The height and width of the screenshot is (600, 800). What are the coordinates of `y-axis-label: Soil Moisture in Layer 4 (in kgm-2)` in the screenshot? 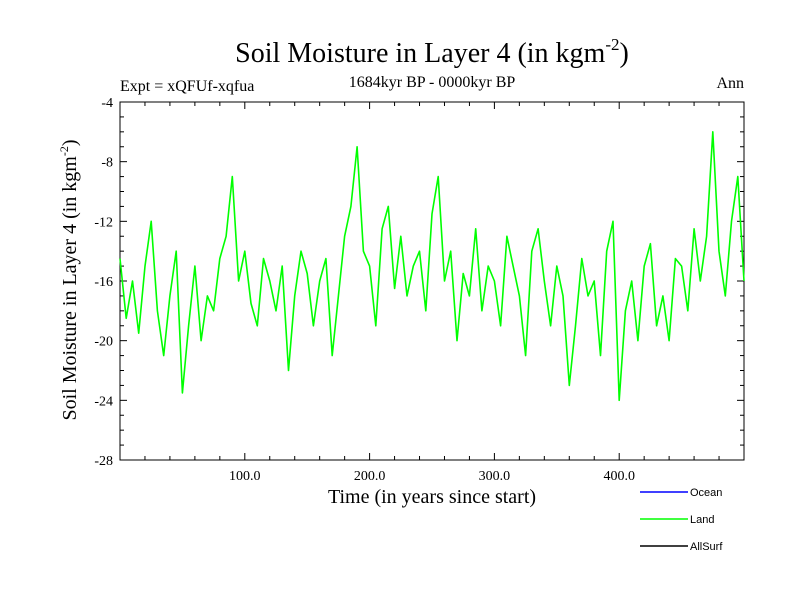 It's located at (69, 279).